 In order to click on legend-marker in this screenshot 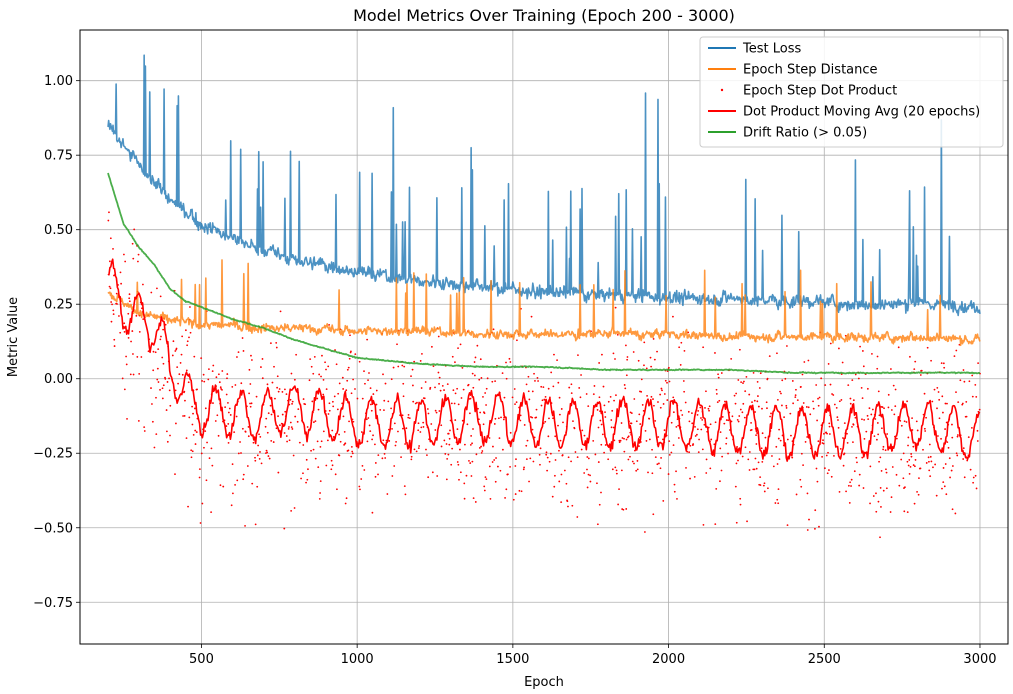, I will do `click(722, 90)`.